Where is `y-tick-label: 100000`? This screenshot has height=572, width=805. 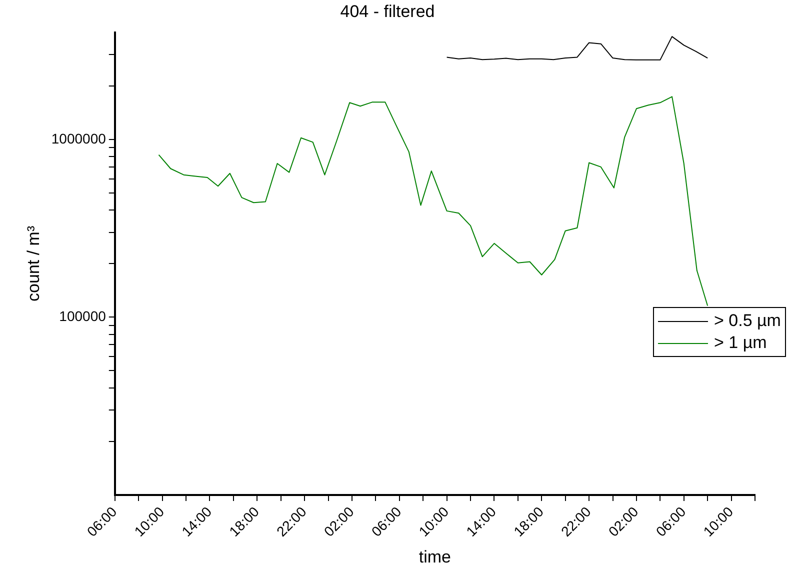
y-tick-label: 100000 is located at coordinates (82, 316).